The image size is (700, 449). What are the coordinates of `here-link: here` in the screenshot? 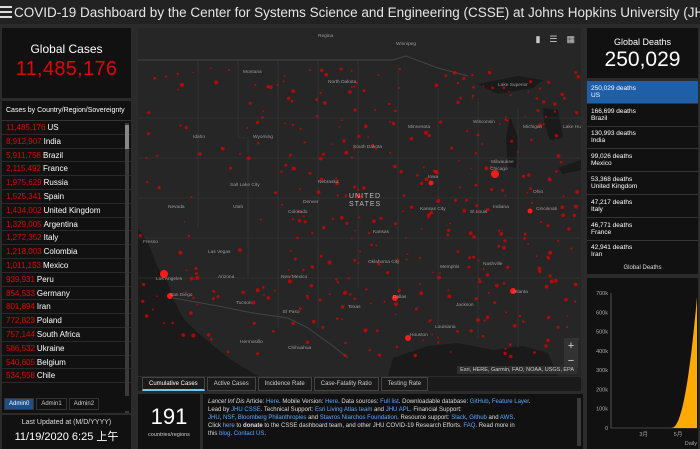 It's located at (228, 426).